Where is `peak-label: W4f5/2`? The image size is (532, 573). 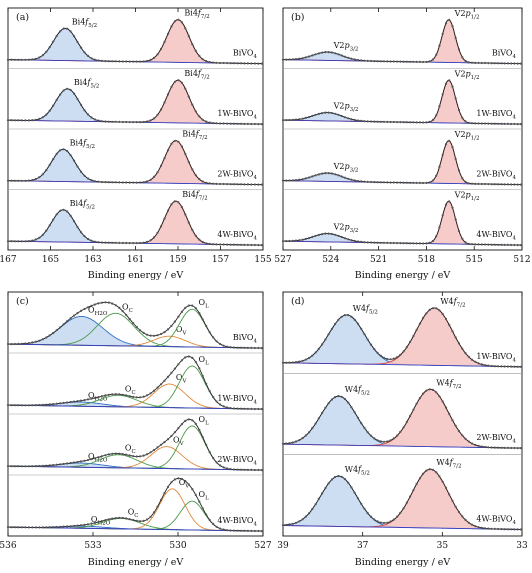 peak-label: W4f5/2 is located at coordinates (365, 310).